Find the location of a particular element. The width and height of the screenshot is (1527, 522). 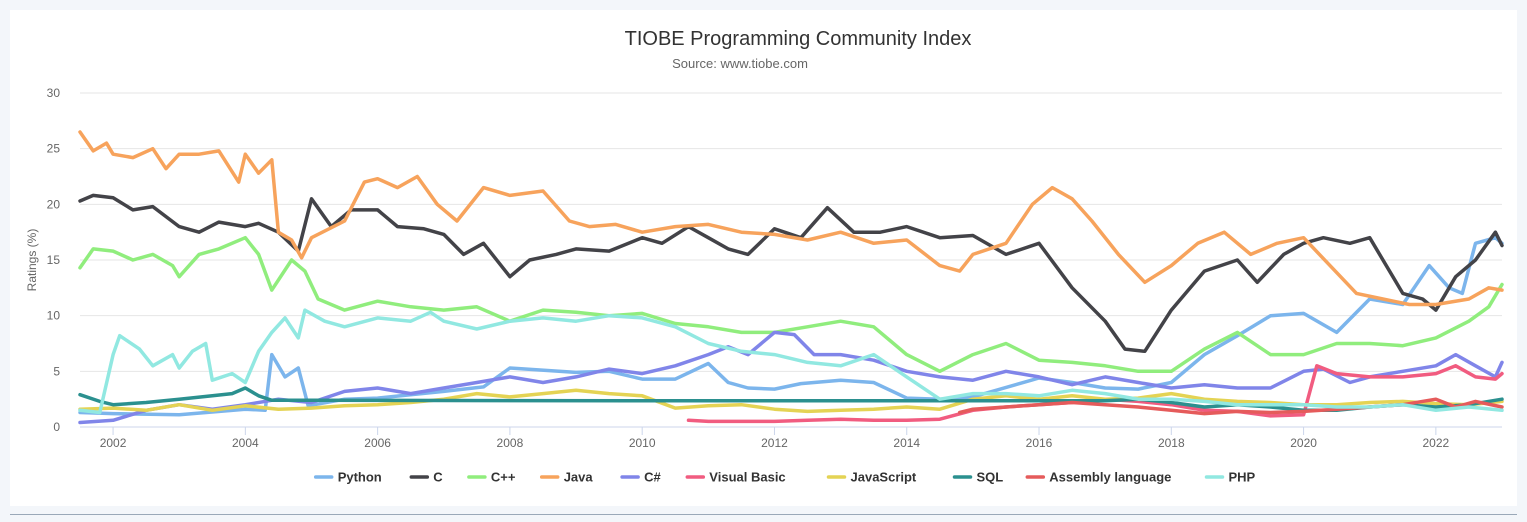

x-tick-label: 2008 is located at coordinates (510, 443).